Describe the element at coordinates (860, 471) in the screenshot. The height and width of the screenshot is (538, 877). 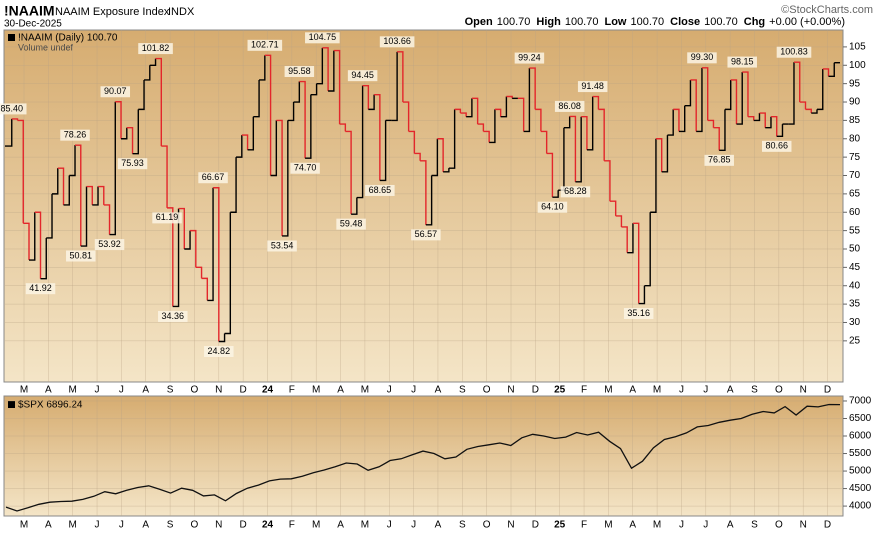
I see `y-tick-label: 5000` at that location.